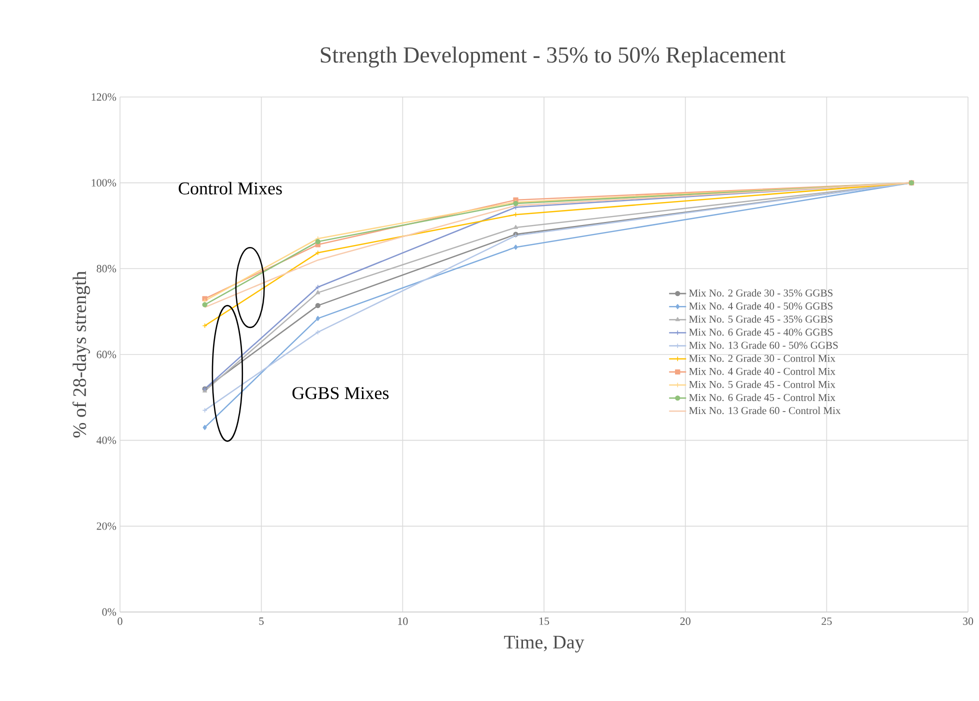  What do you see at coordinates (106, 440) in the screenshot?
I see `y-tick-label: 40%` at bounding box center [106, 440].